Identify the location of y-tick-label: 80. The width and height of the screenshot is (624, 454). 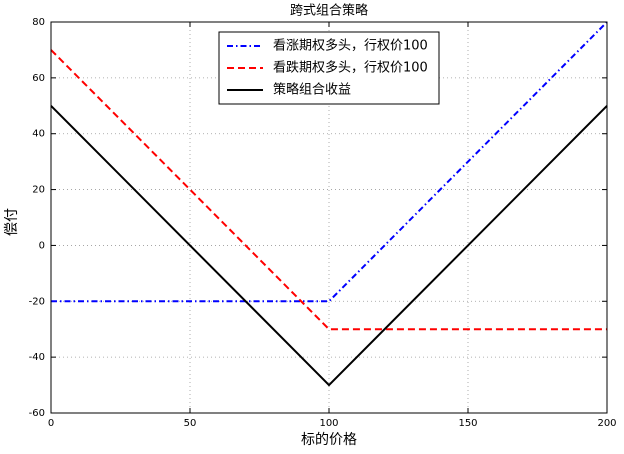
(38, 22).